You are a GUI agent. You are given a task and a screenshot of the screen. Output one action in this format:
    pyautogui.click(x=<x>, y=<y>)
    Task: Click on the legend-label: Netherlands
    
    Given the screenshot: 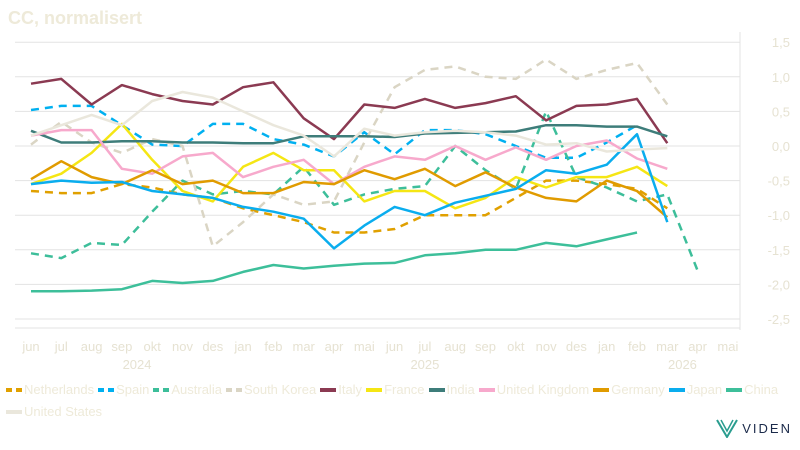 What is the action you would take?
    pyautogui.click(x=59, y=389)
    